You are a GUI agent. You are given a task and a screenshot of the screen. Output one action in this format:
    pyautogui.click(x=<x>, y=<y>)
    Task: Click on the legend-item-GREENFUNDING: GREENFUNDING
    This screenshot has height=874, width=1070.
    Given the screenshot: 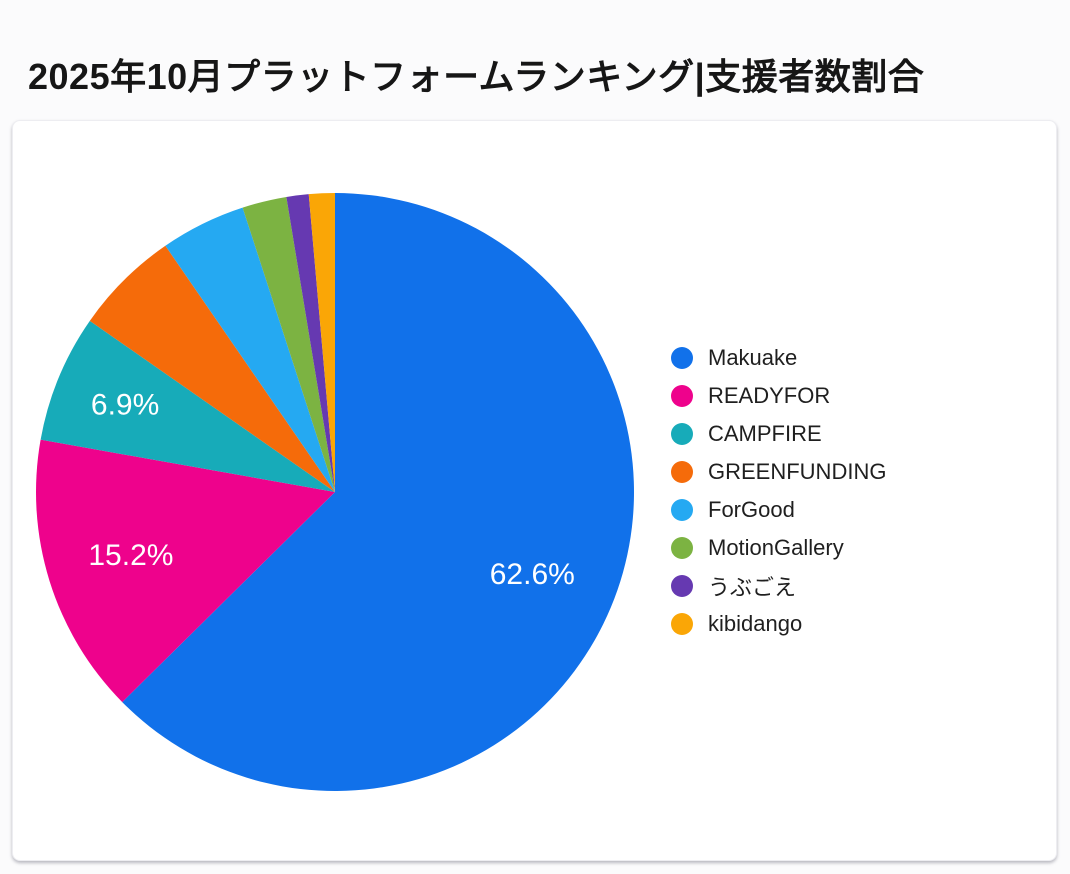 What is the action you would take?
    pyautogui.click(x=778, y=472)
    